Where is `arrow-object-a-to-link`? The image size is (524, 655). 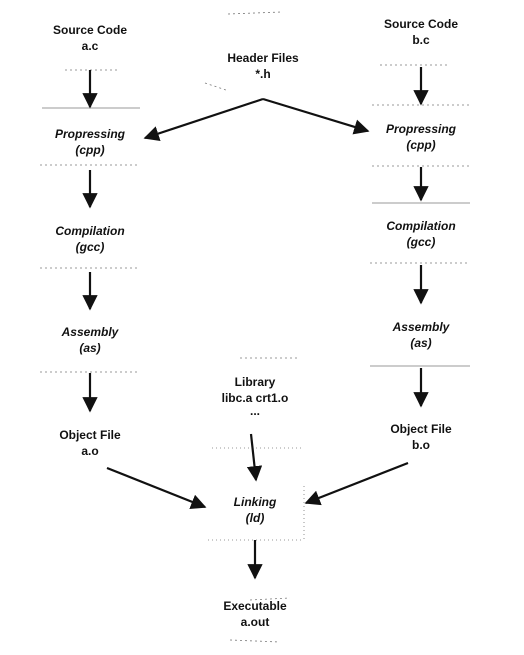 arrow-object-a-to-link is located at coordinates (156, 488).